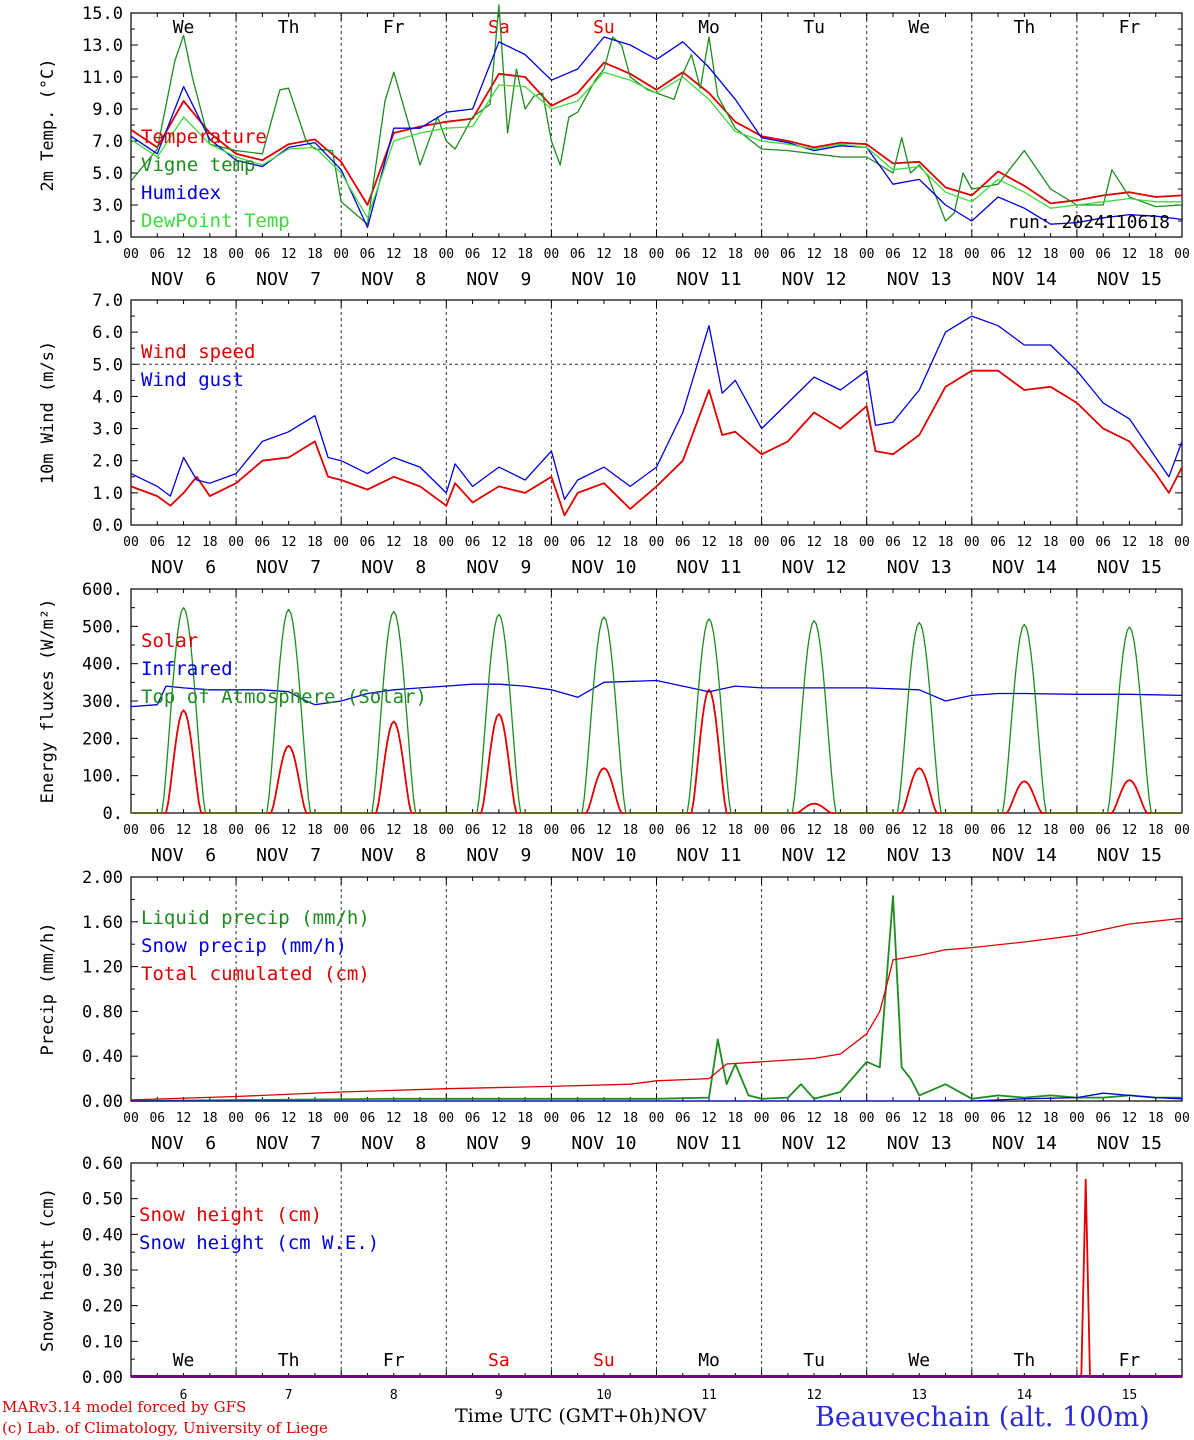  I want to click on y-tick-label: 11.0, so click(102, 78).